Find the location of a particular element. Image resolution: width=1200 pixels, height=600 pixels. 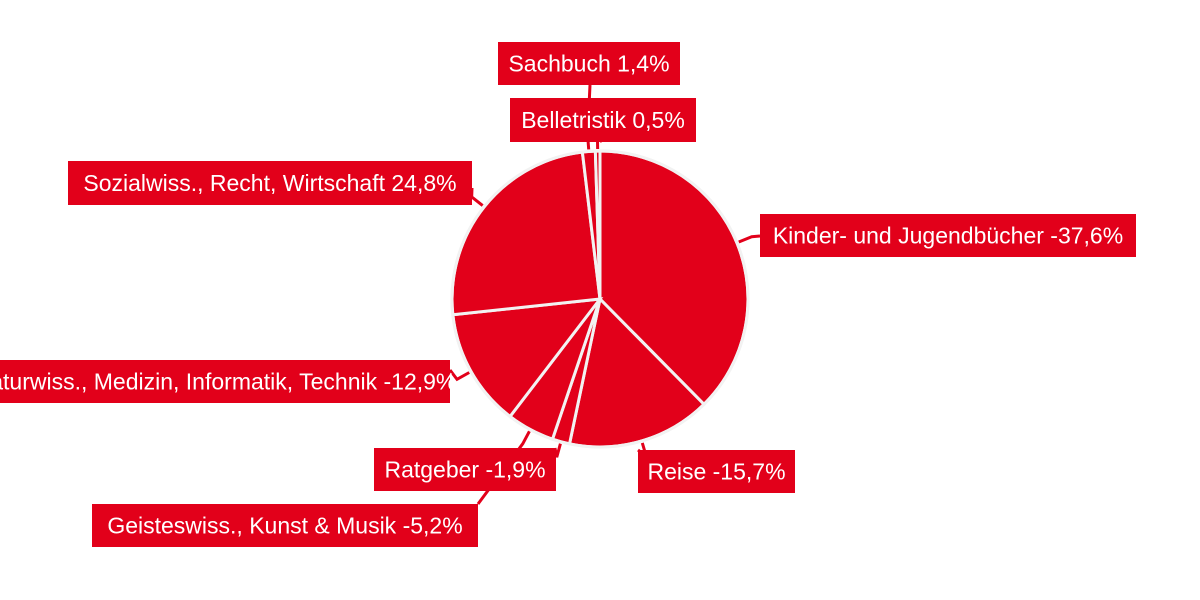

data-label-text: Kinder- und Jugendbücher -37,6% is located at coordinates (948, 236).